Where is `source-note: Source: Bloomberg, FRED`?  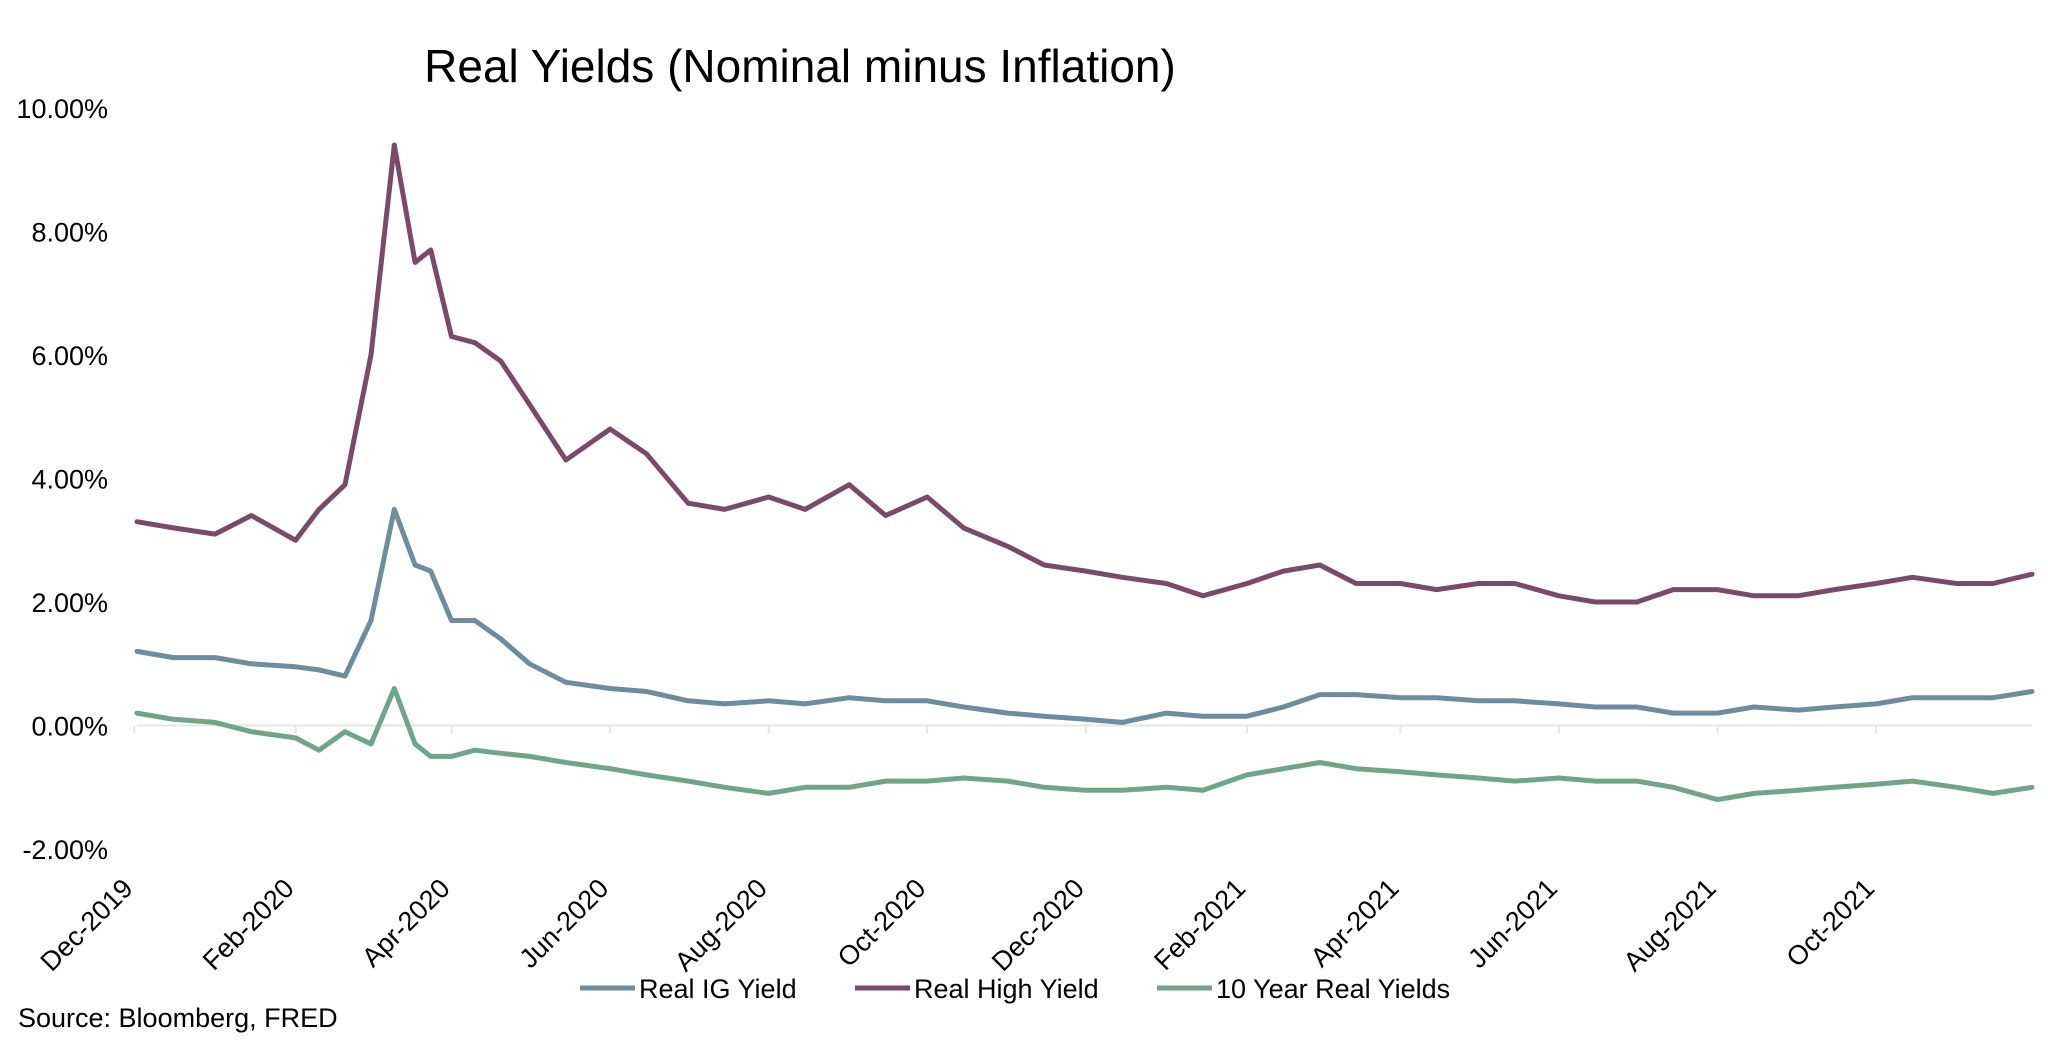
source-note: Source: Bloomberg, FRED is located at coordinates (178, 1018).